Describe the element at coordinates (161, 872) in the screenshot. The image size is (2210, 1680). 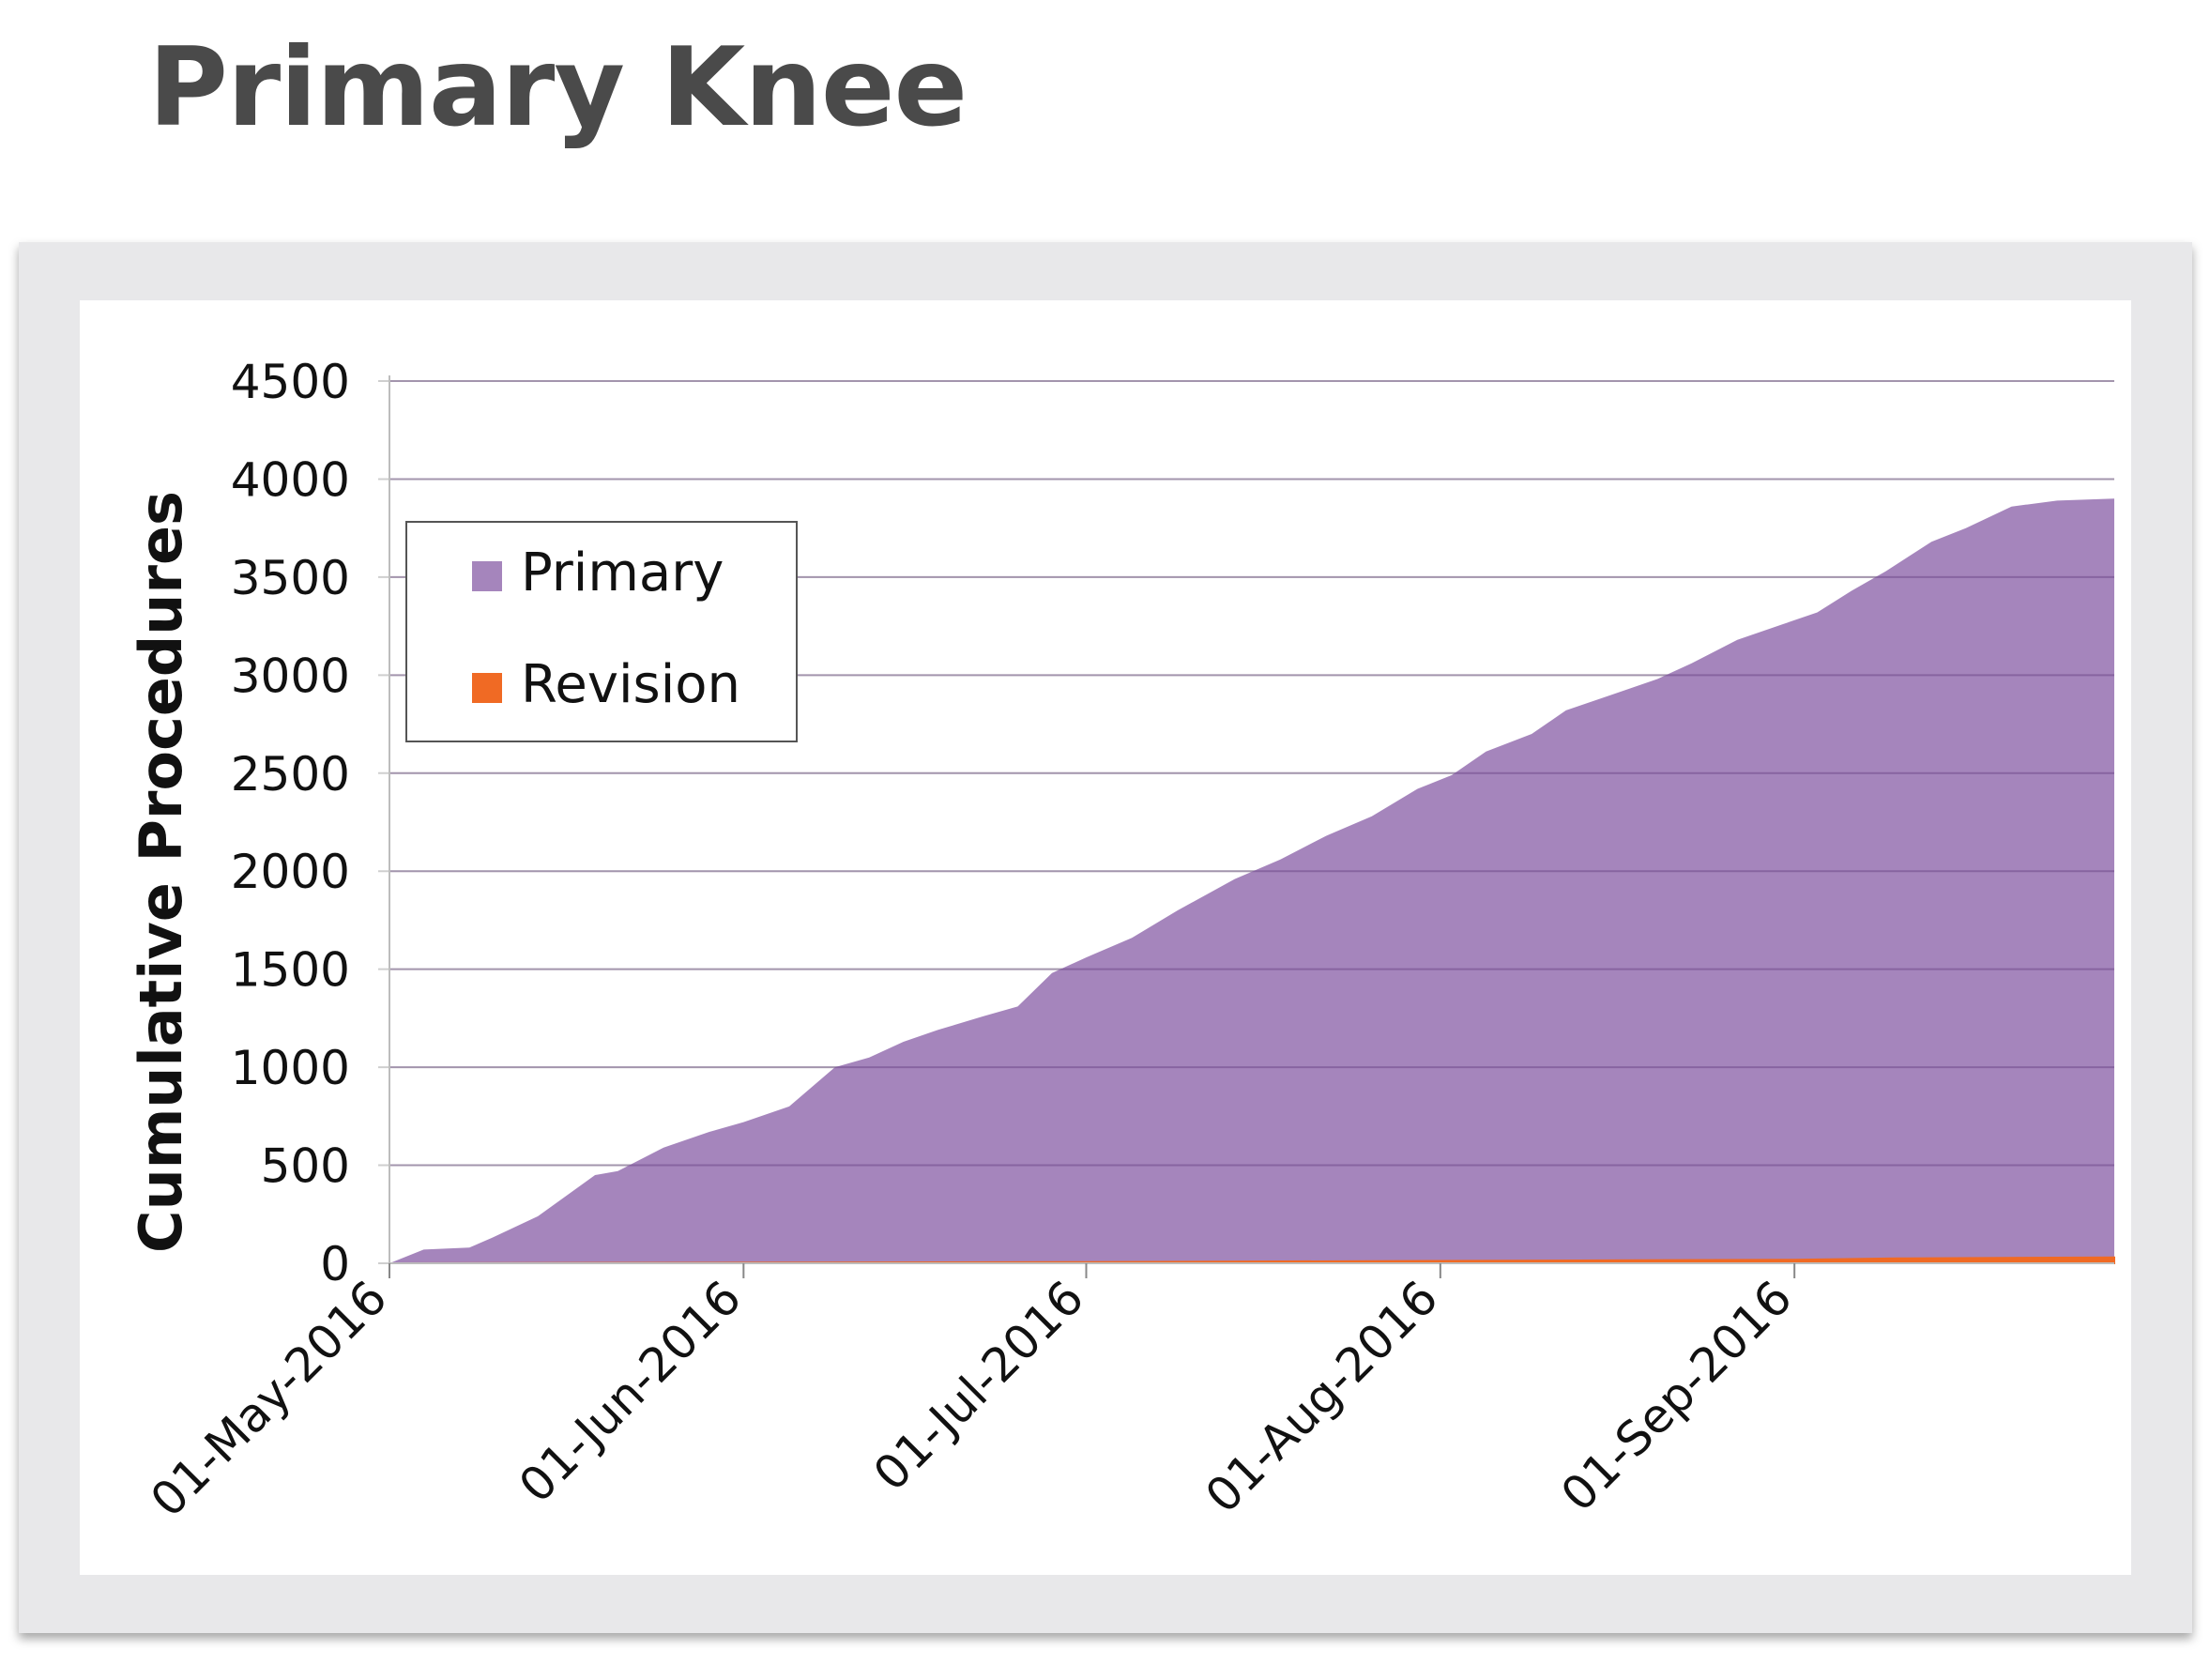
I see `y-axis-label: Cumulative Procedures` at that location.